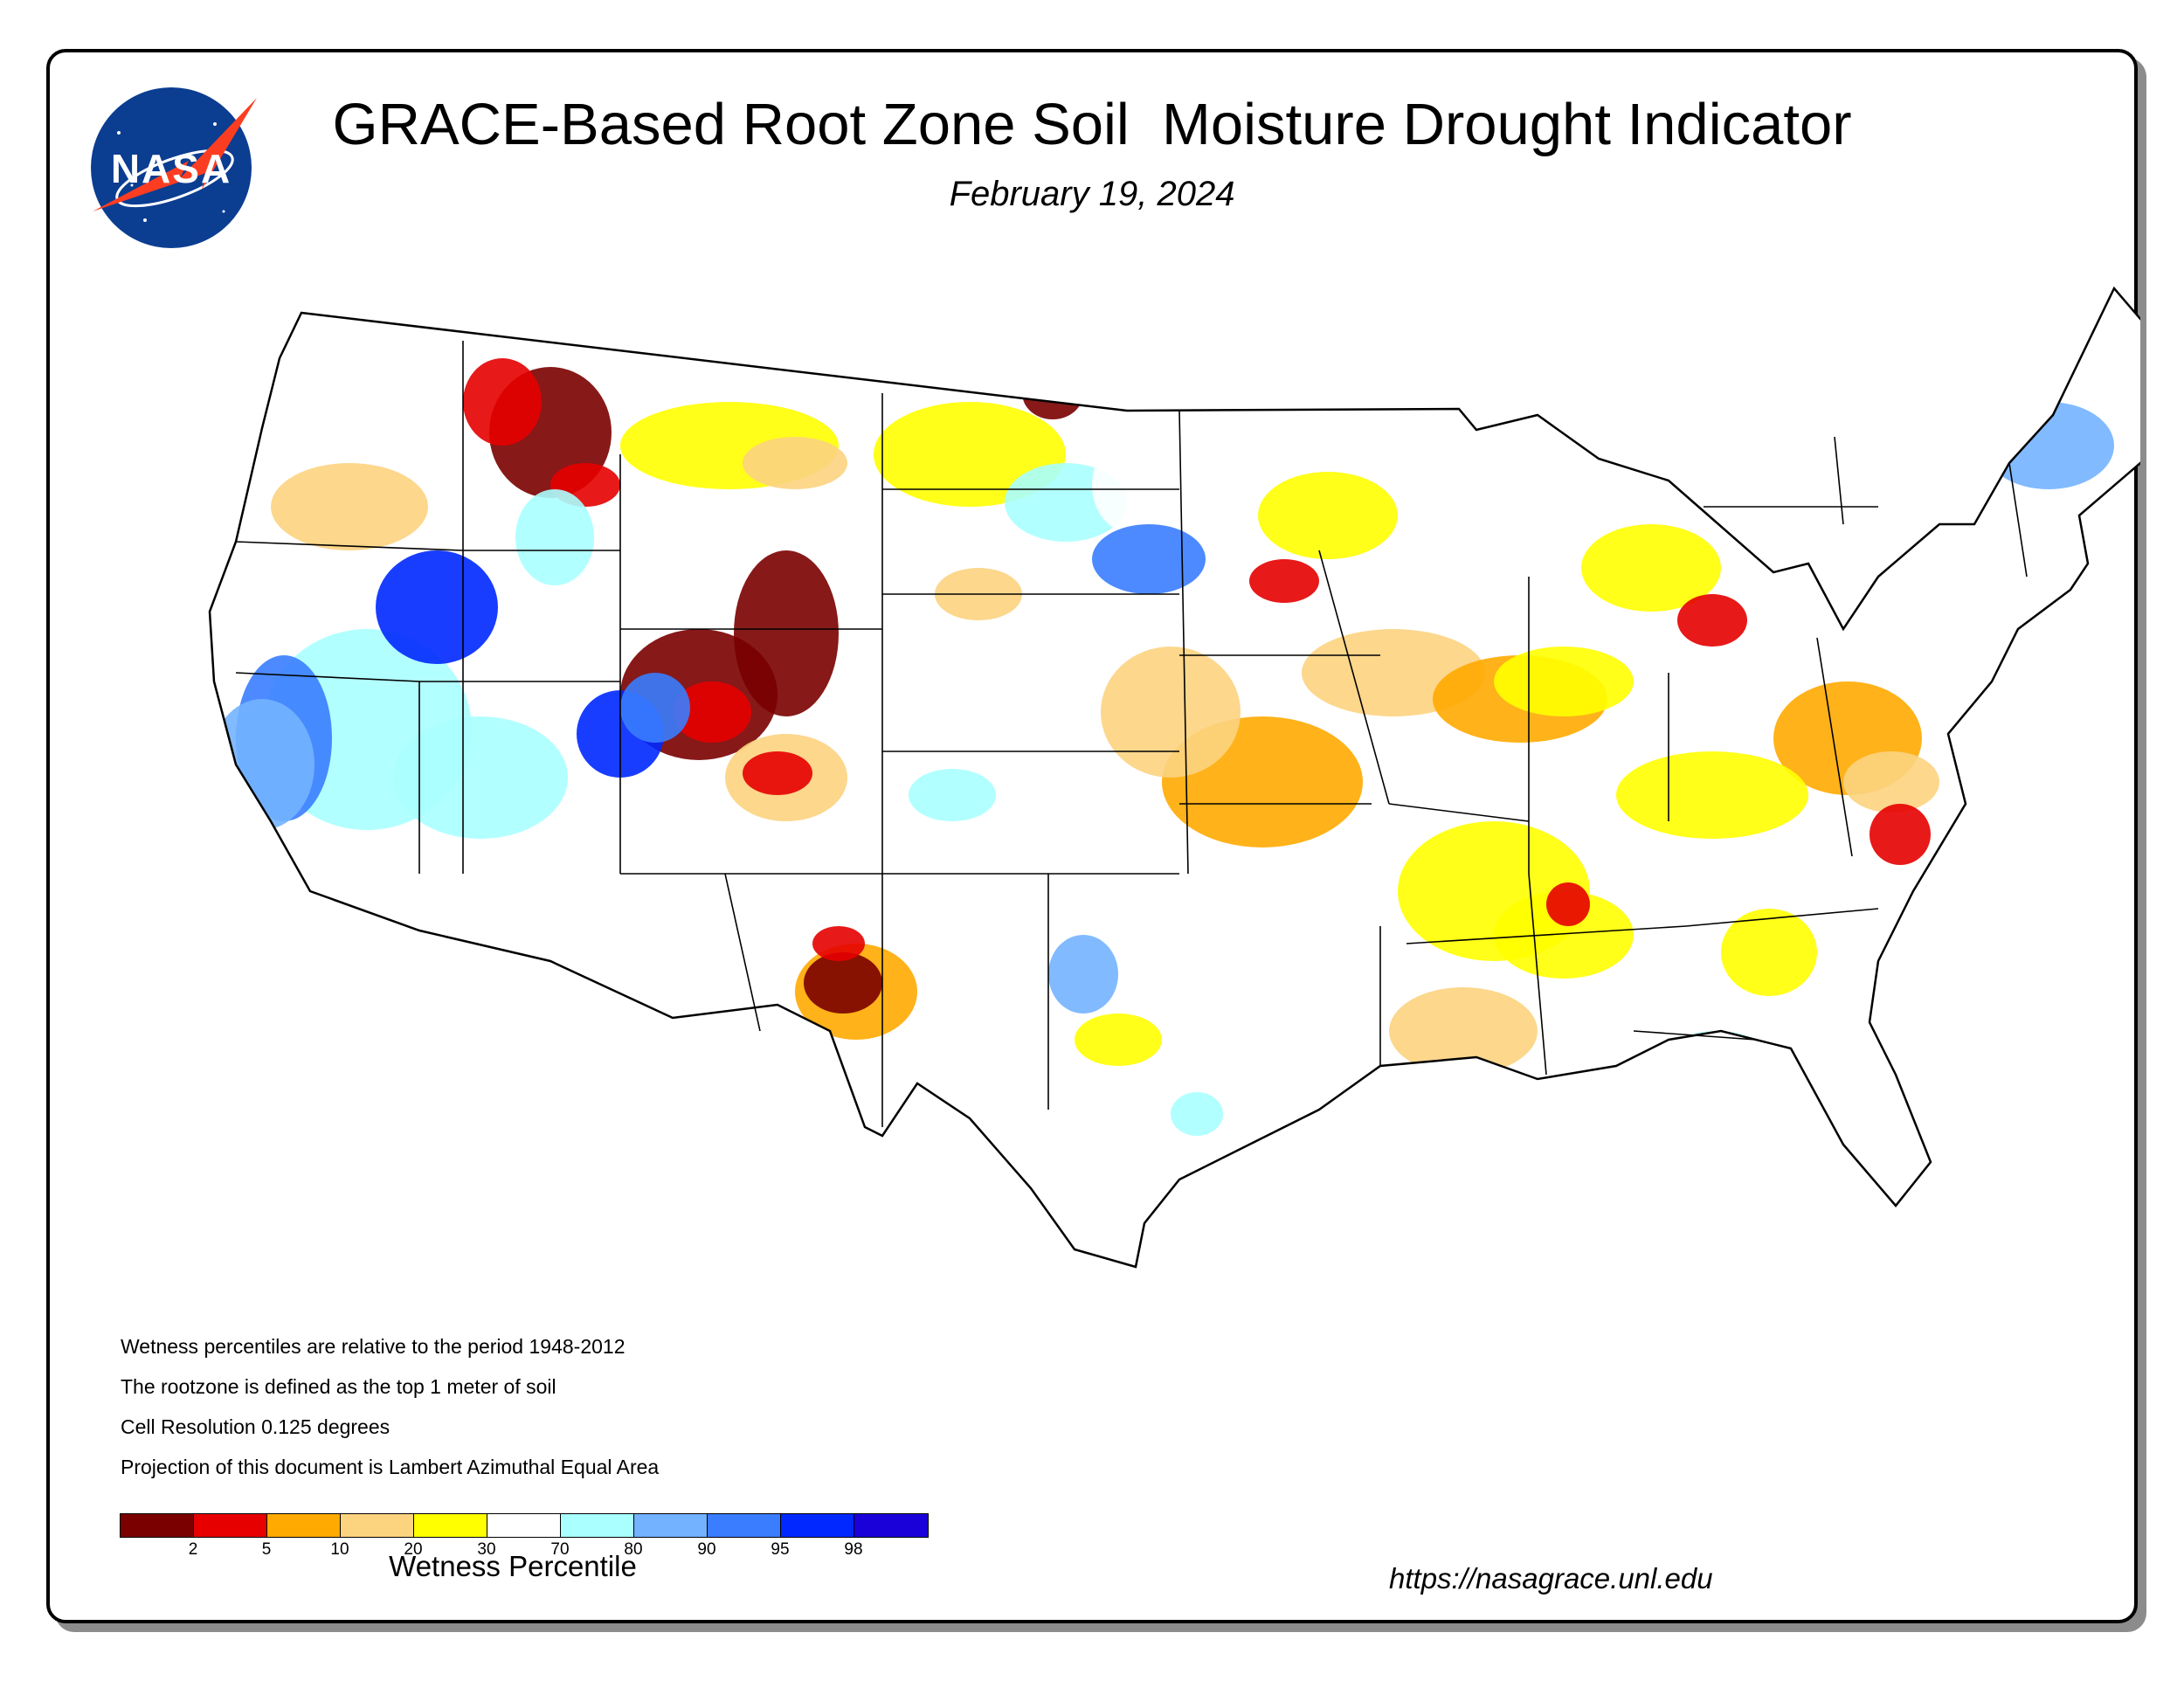  I want to click on legend-ticks: 2 5 10 20 30 70 80 90 95 98, so click(523, 1551).